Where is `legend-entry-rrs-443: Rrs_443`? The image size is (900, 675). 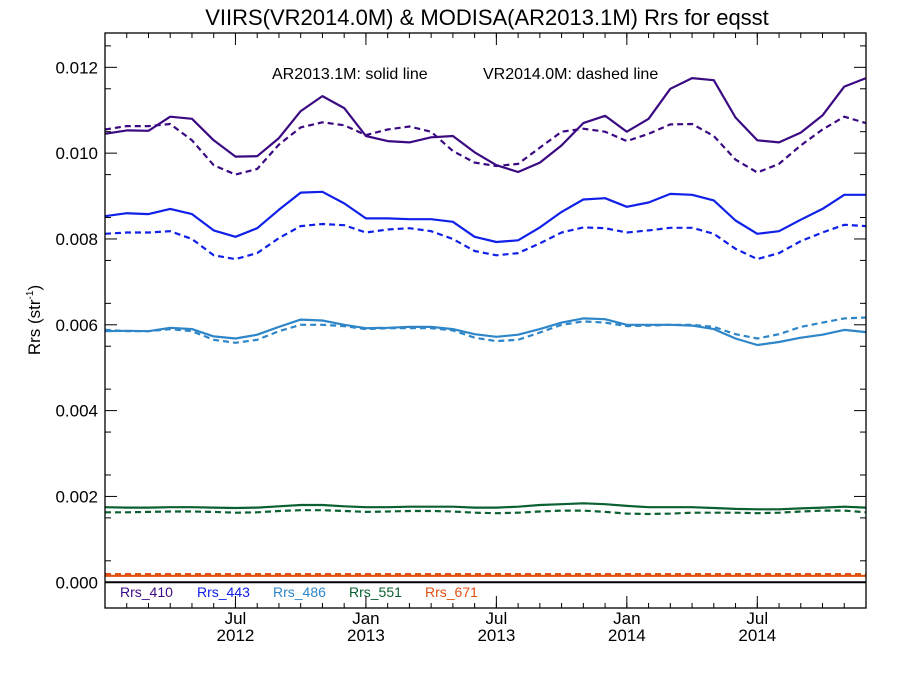 legend-entry-rrs-443: Rrs_443 is located at coordinates (223, 592).